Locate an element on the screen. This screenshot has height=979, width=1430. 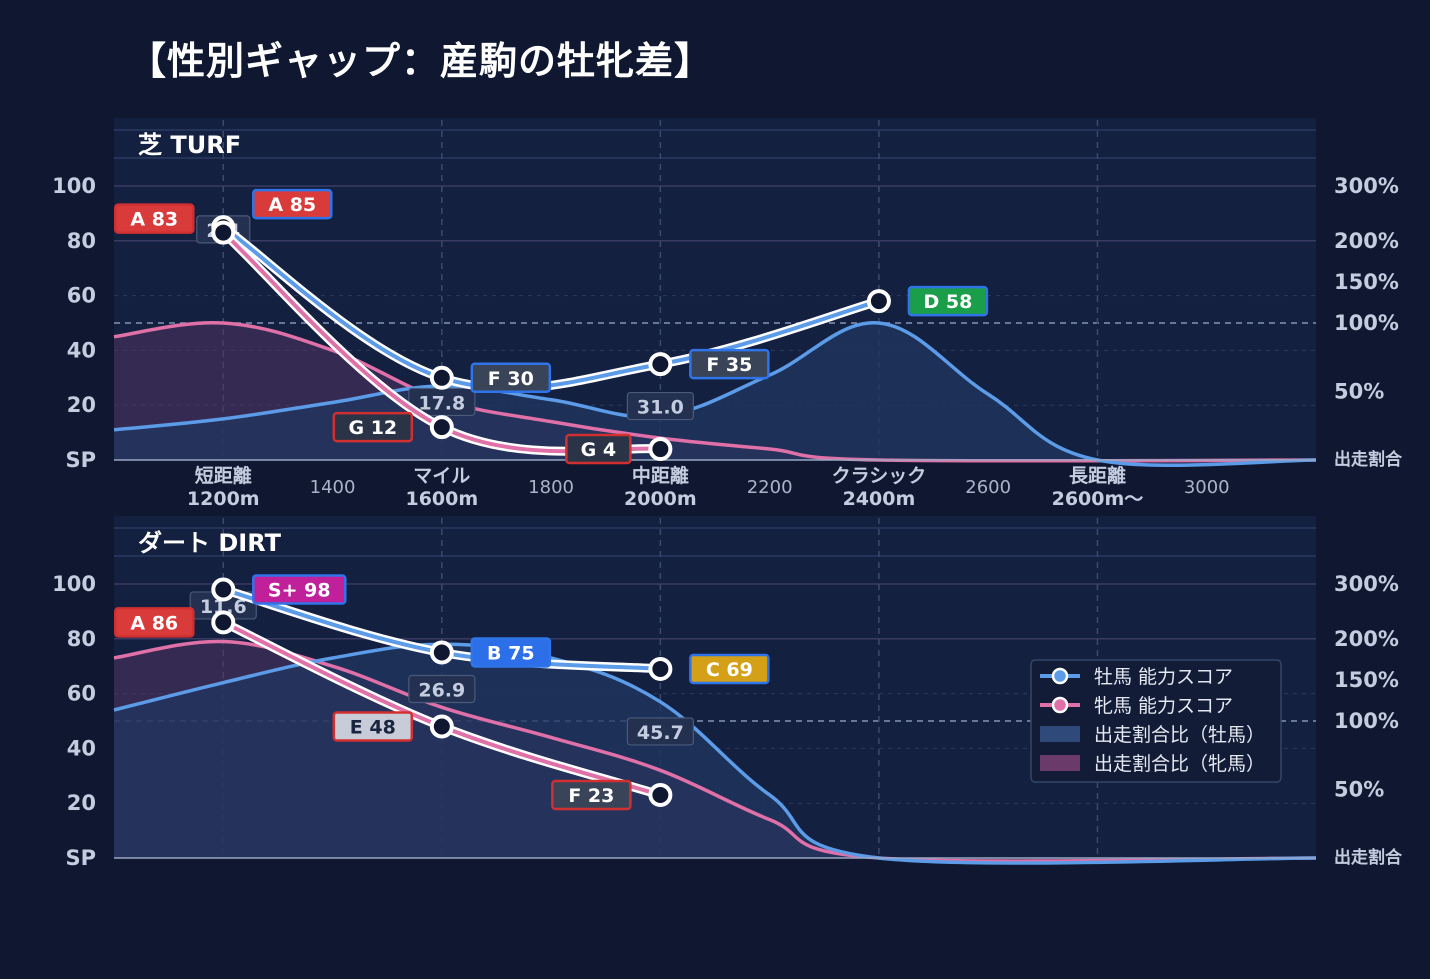
legend-male-ratio-label: 出走割合比（牡馬） is located at coordinates (1179, 735).